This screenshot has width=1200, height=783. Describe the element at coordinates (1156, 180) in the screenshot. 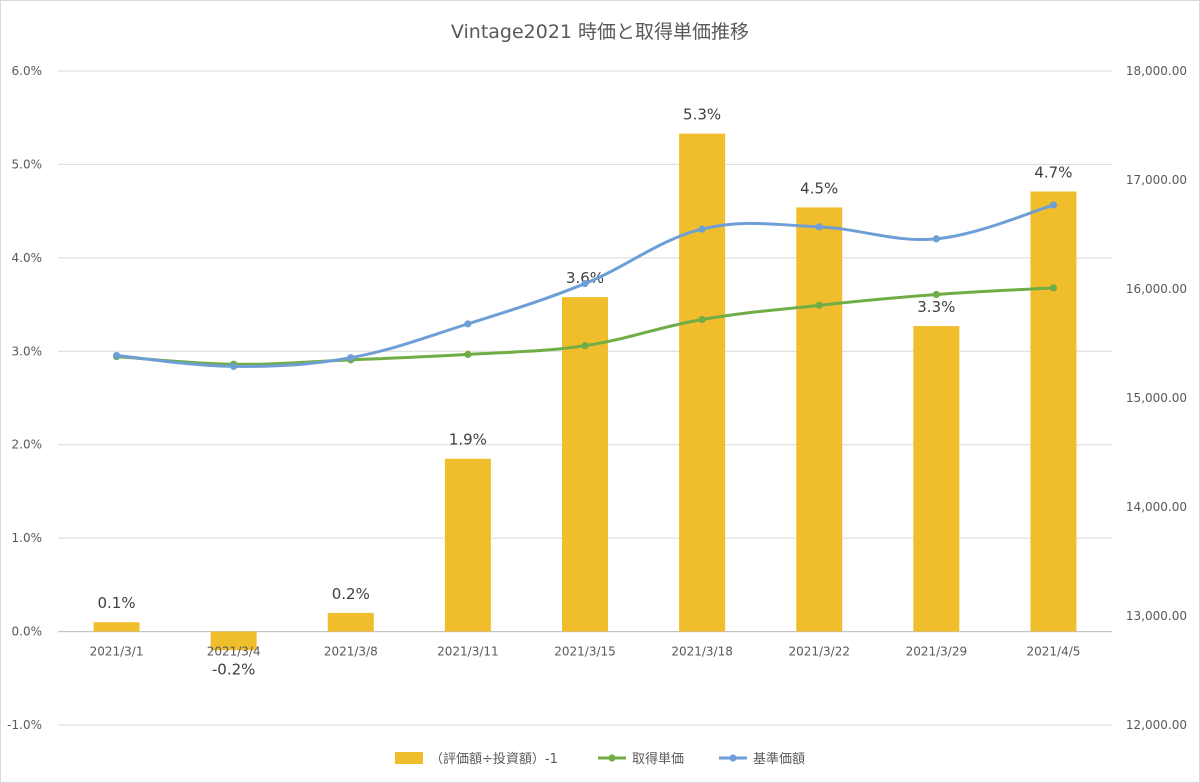

I see `right-tick-label: 17,000.00` at that location.